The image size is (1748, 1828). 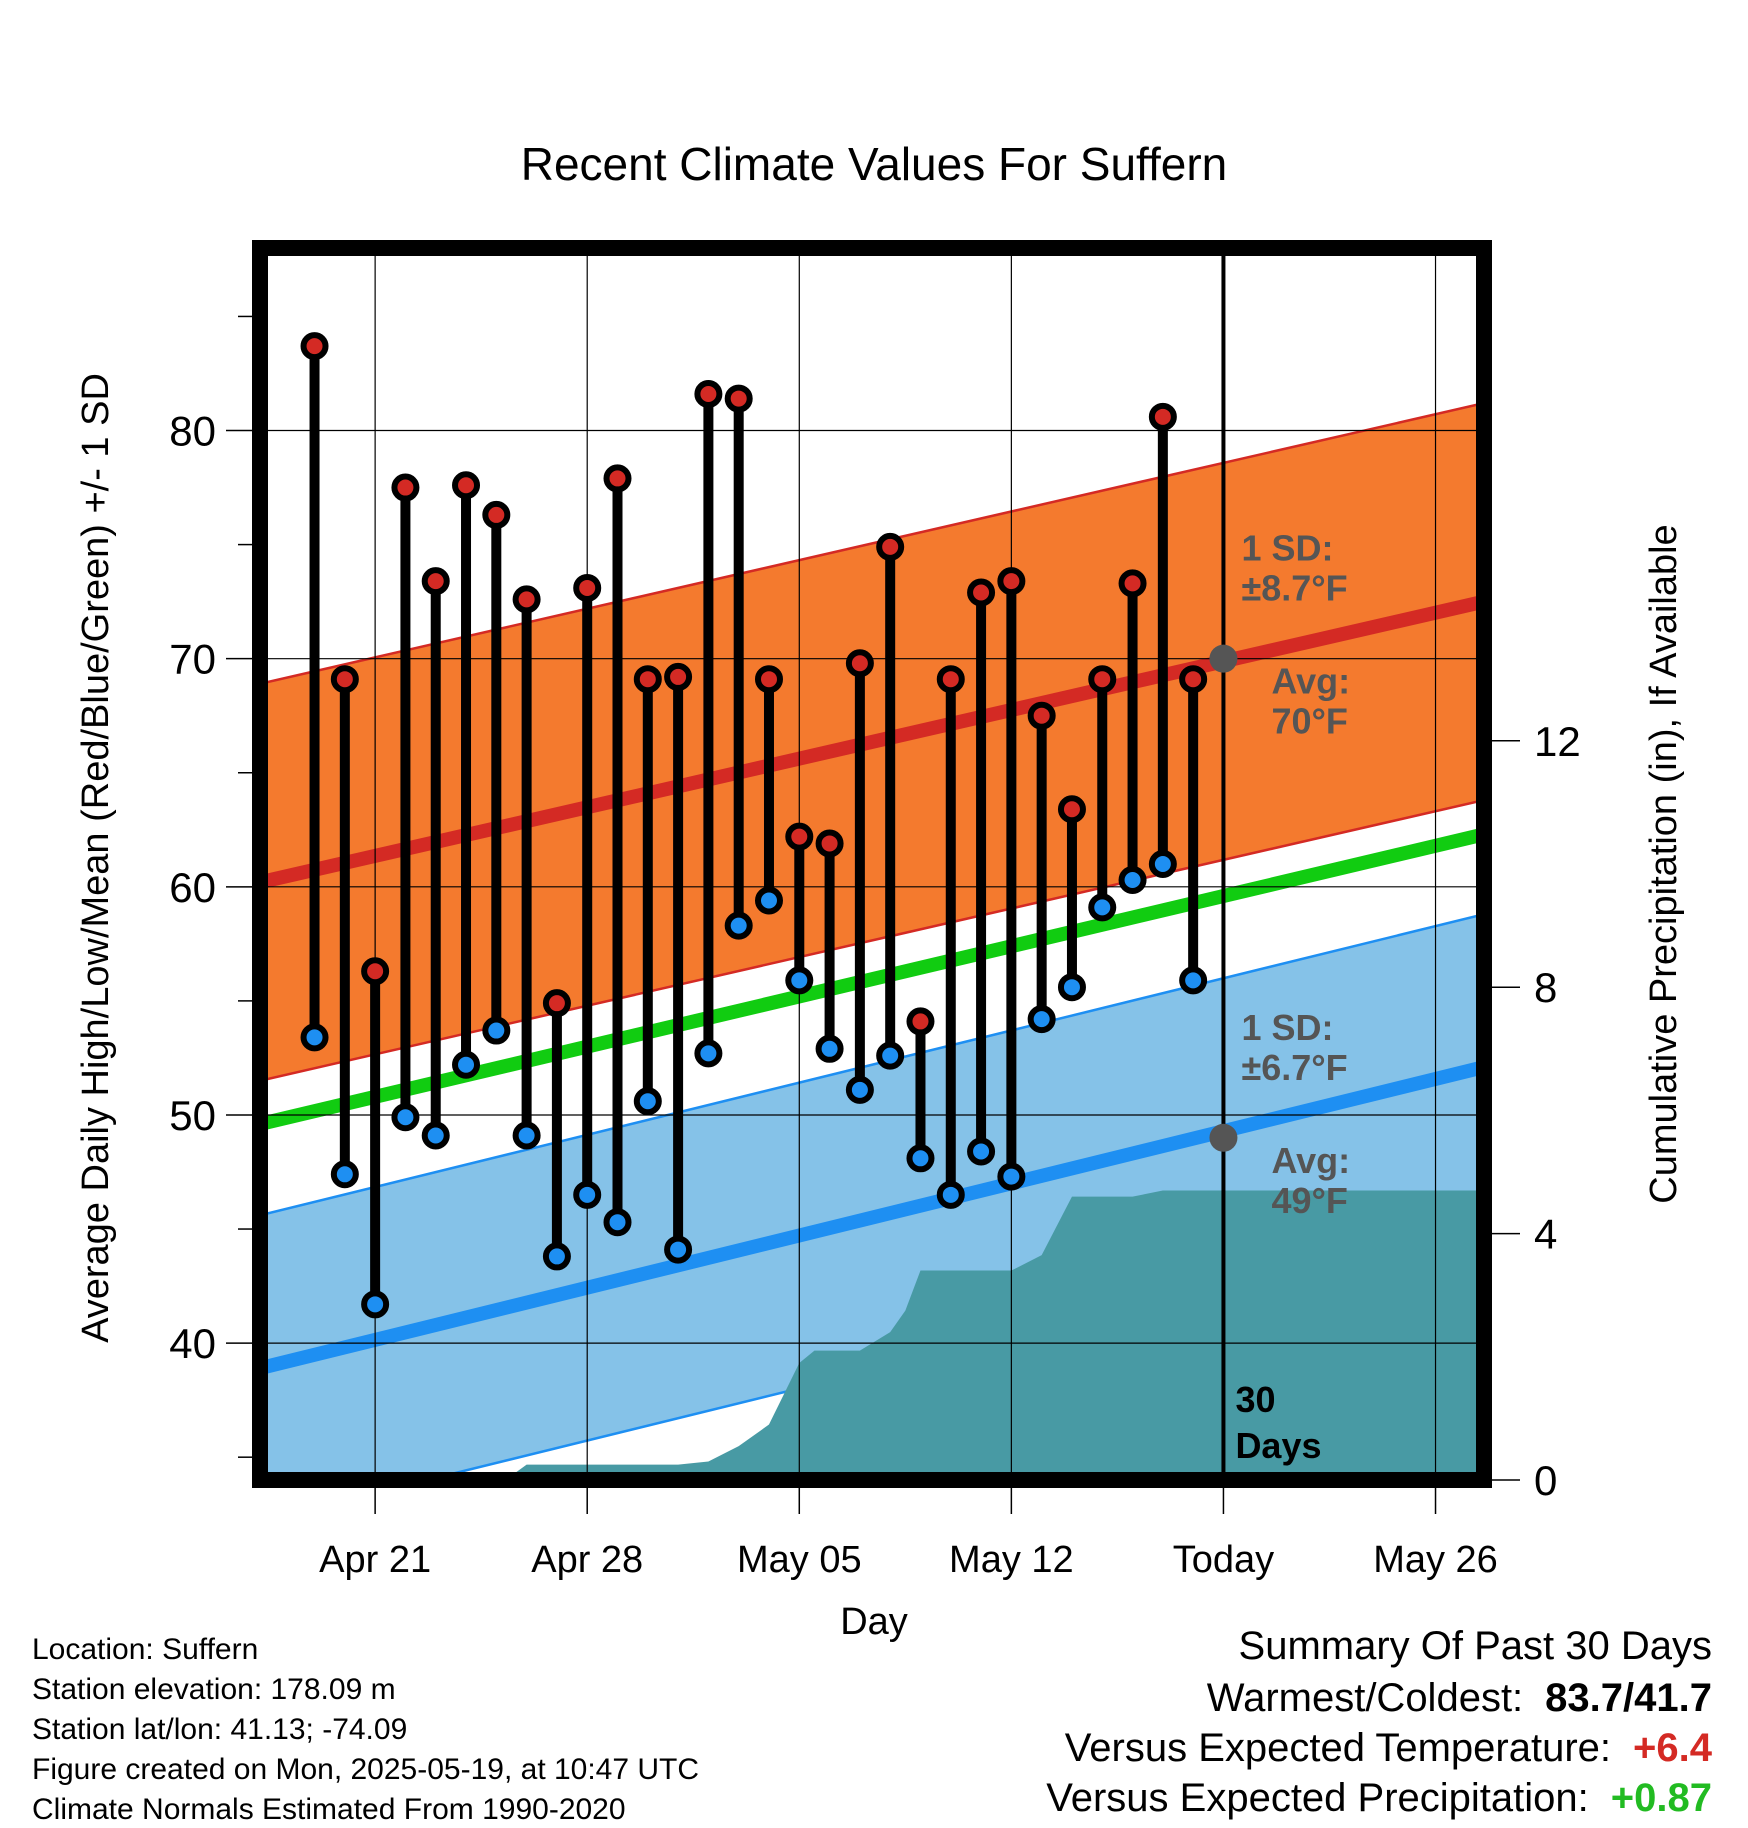 I want to click on today-low-average-dot, so click(x=1223, y=1137).